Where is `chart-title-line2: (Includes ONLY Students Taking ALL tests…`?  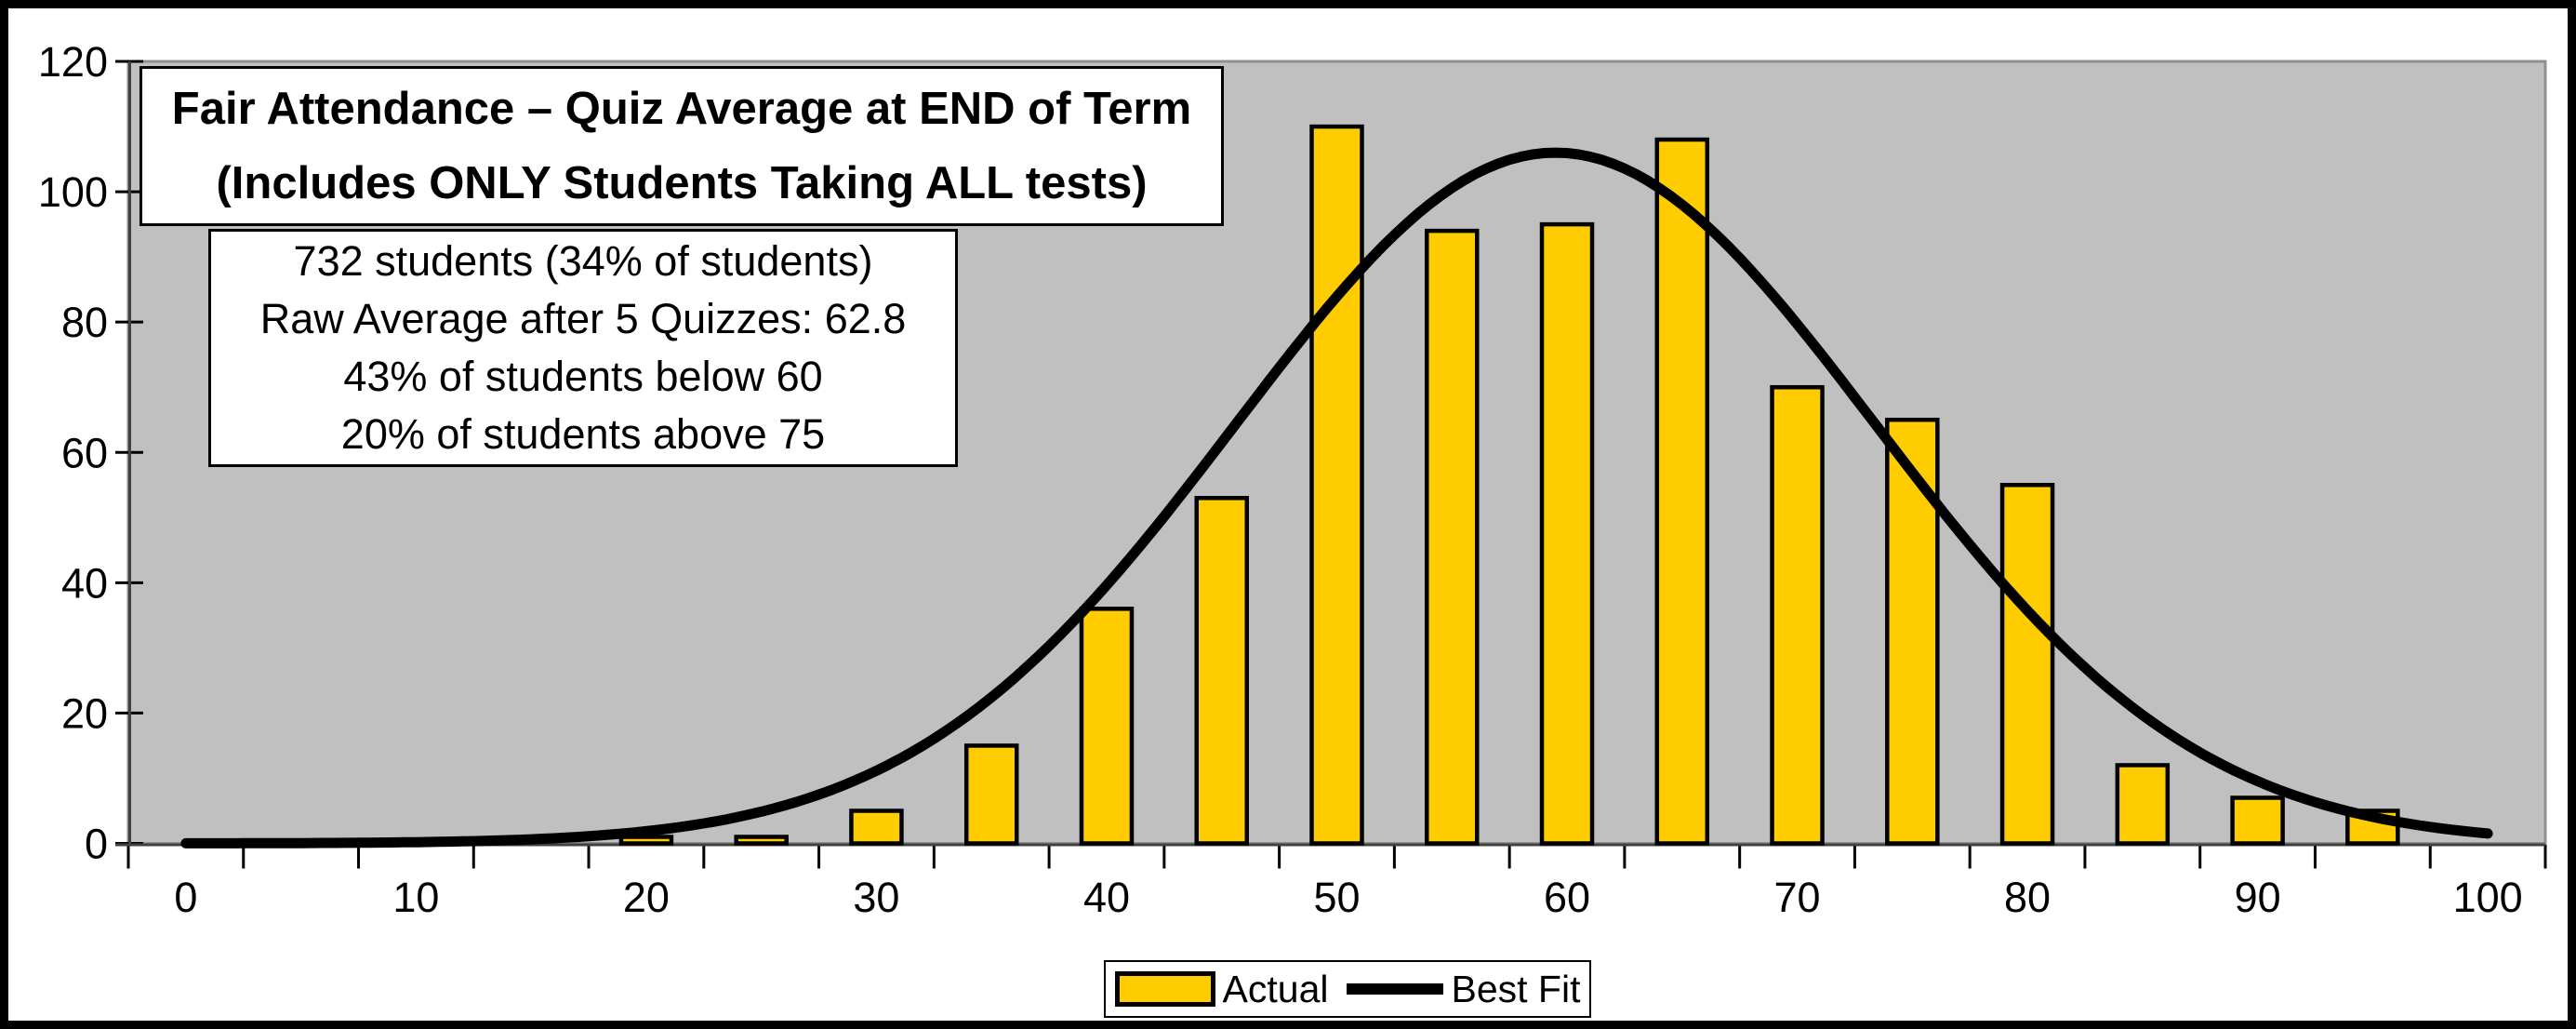 chart-title-line2: (Includes ONLY Students Taking ALL tests… is located at coordinates (682, 183).